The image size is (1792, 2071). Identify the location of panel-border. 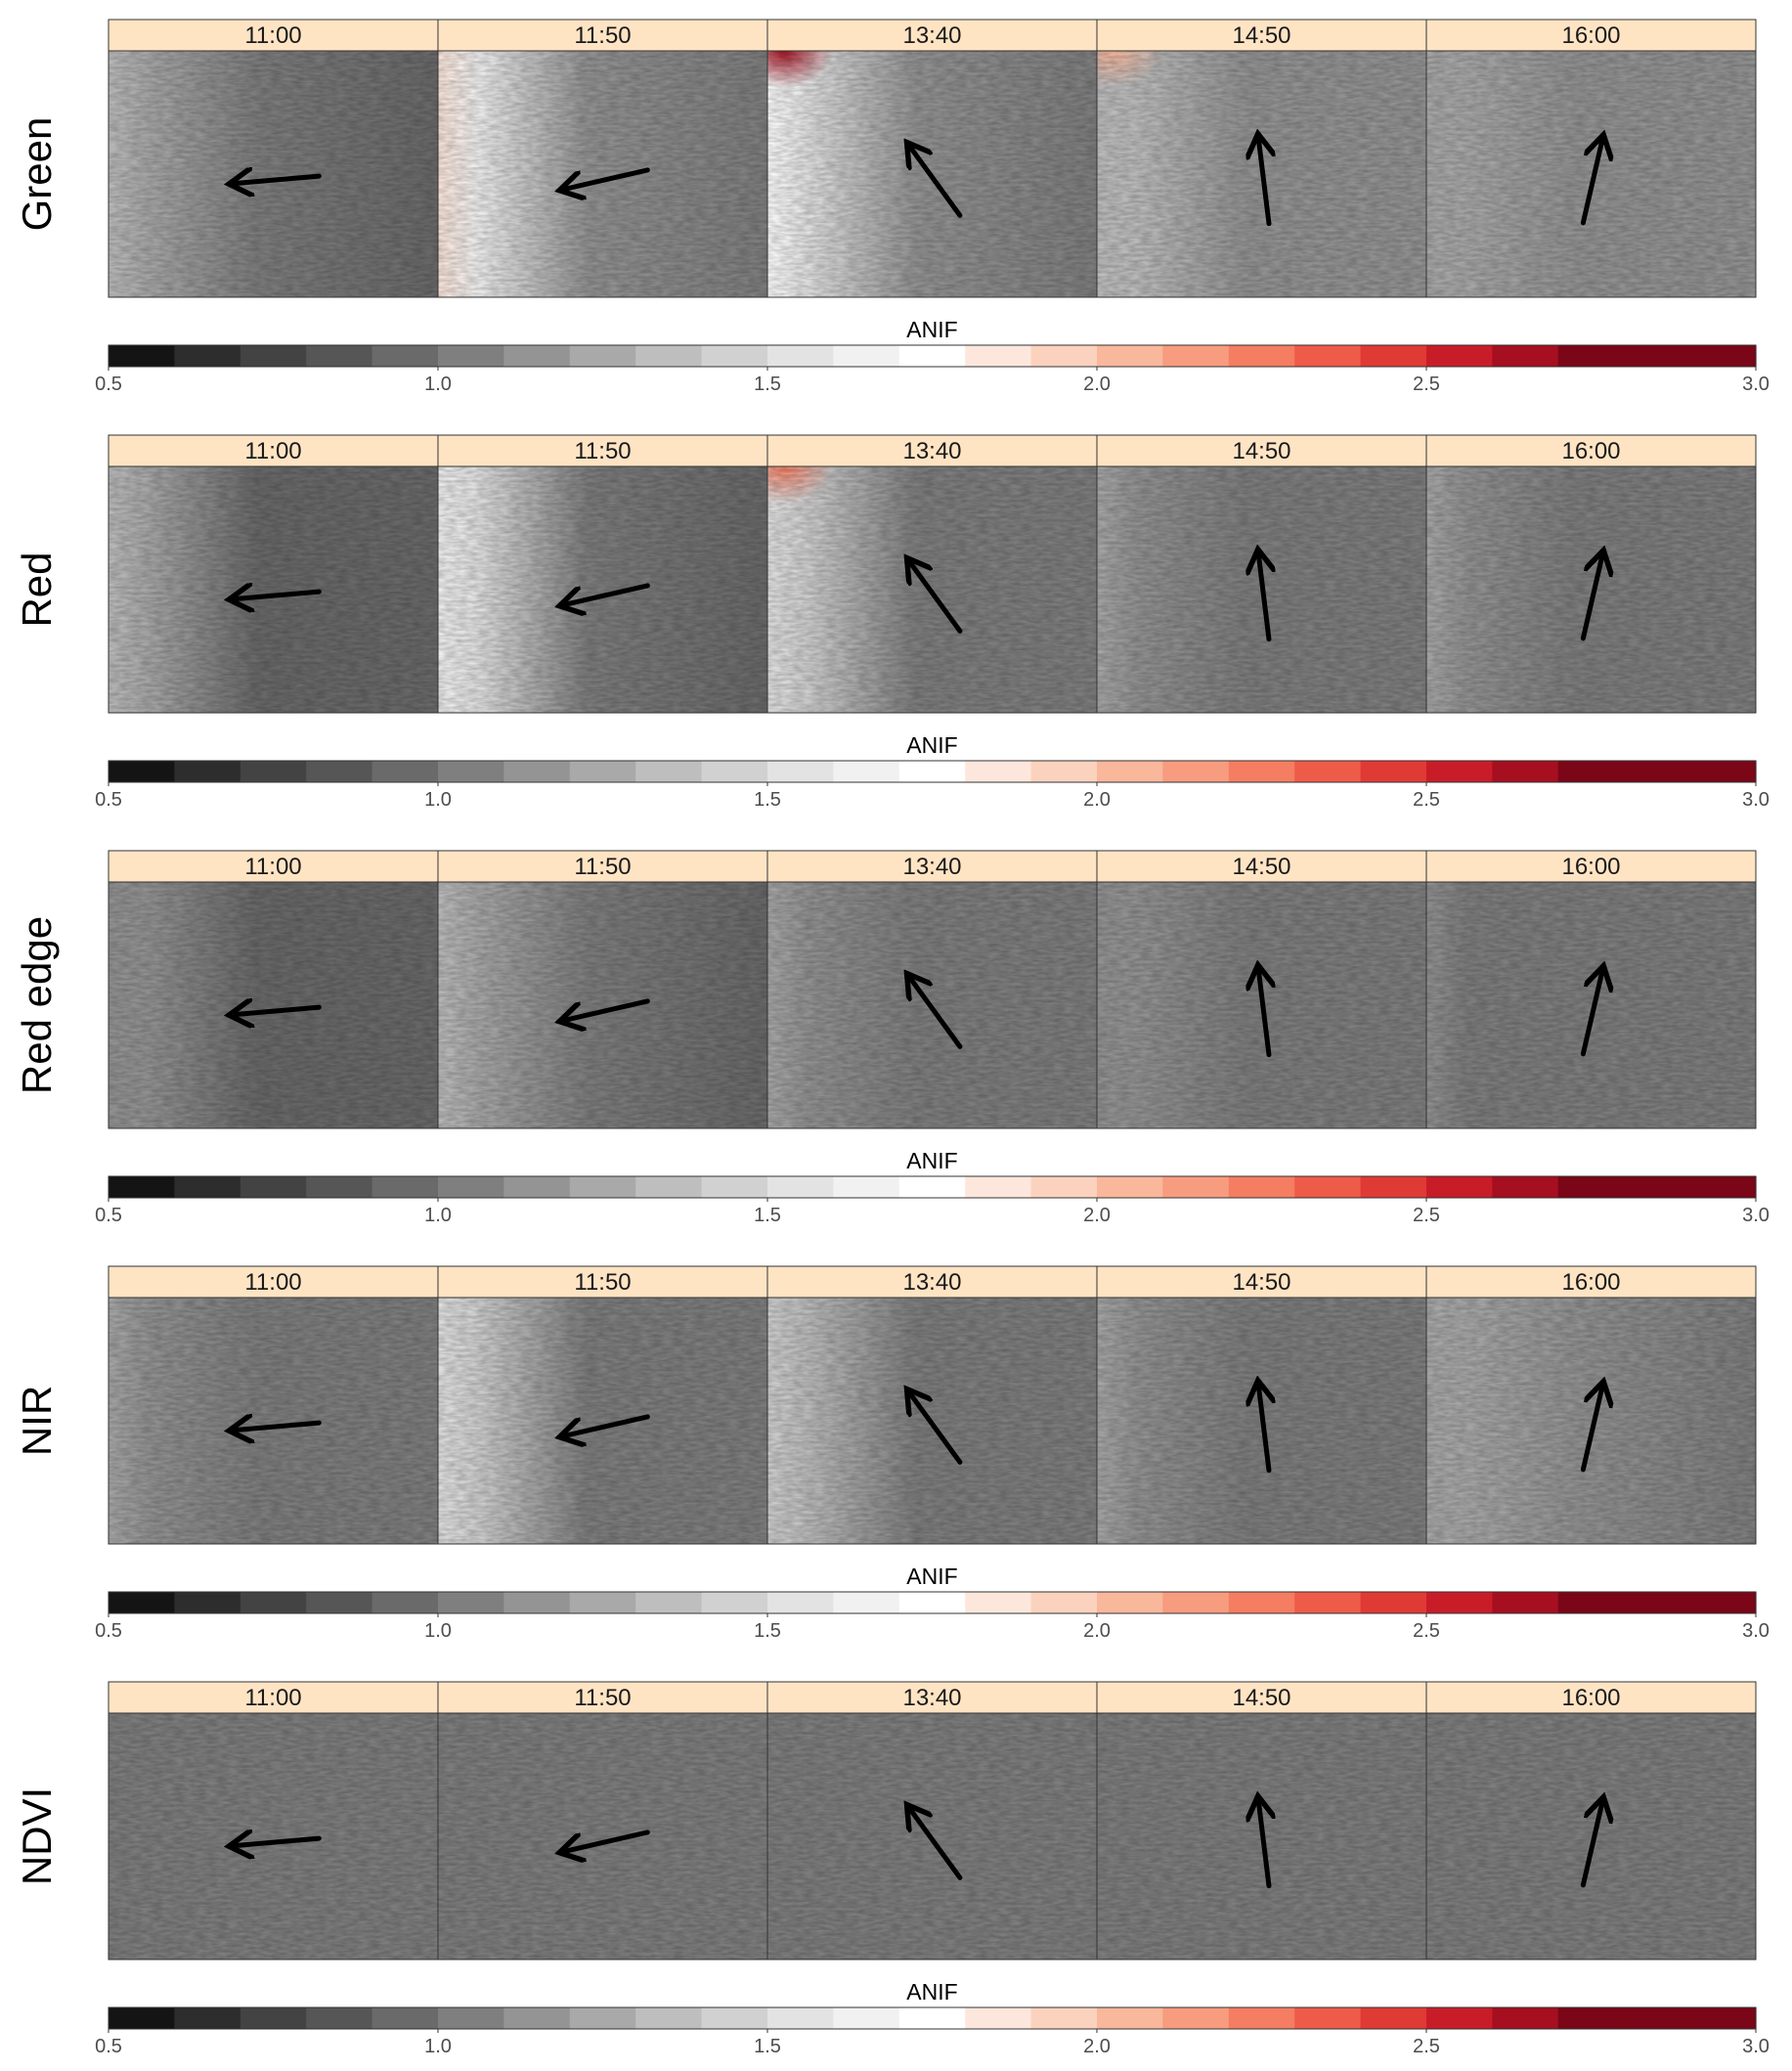
(1591, 1836).